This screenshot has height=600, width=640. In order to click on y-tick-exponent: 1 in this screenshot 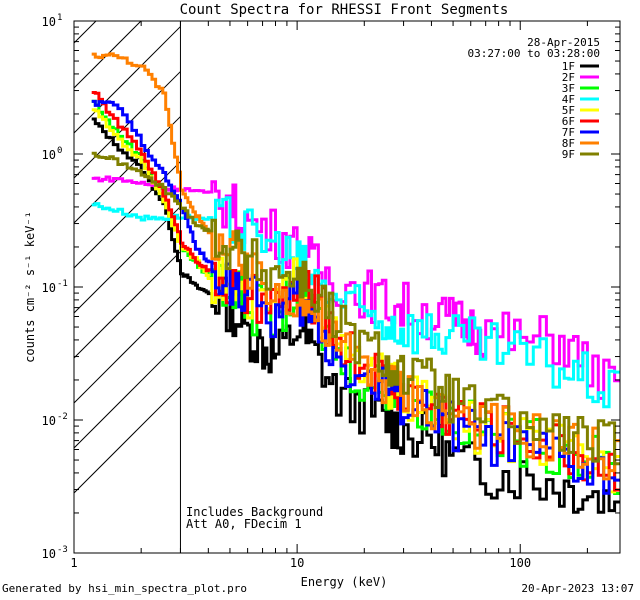, I will do `click(59, 18)`.